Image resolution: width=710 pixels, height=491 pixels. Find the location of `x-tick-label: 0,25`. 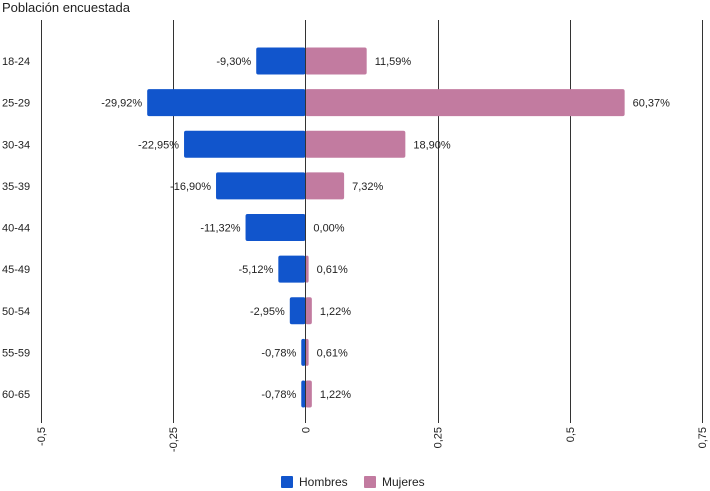

x-tick-label: 0,25 is located at coordinates (439, 437).